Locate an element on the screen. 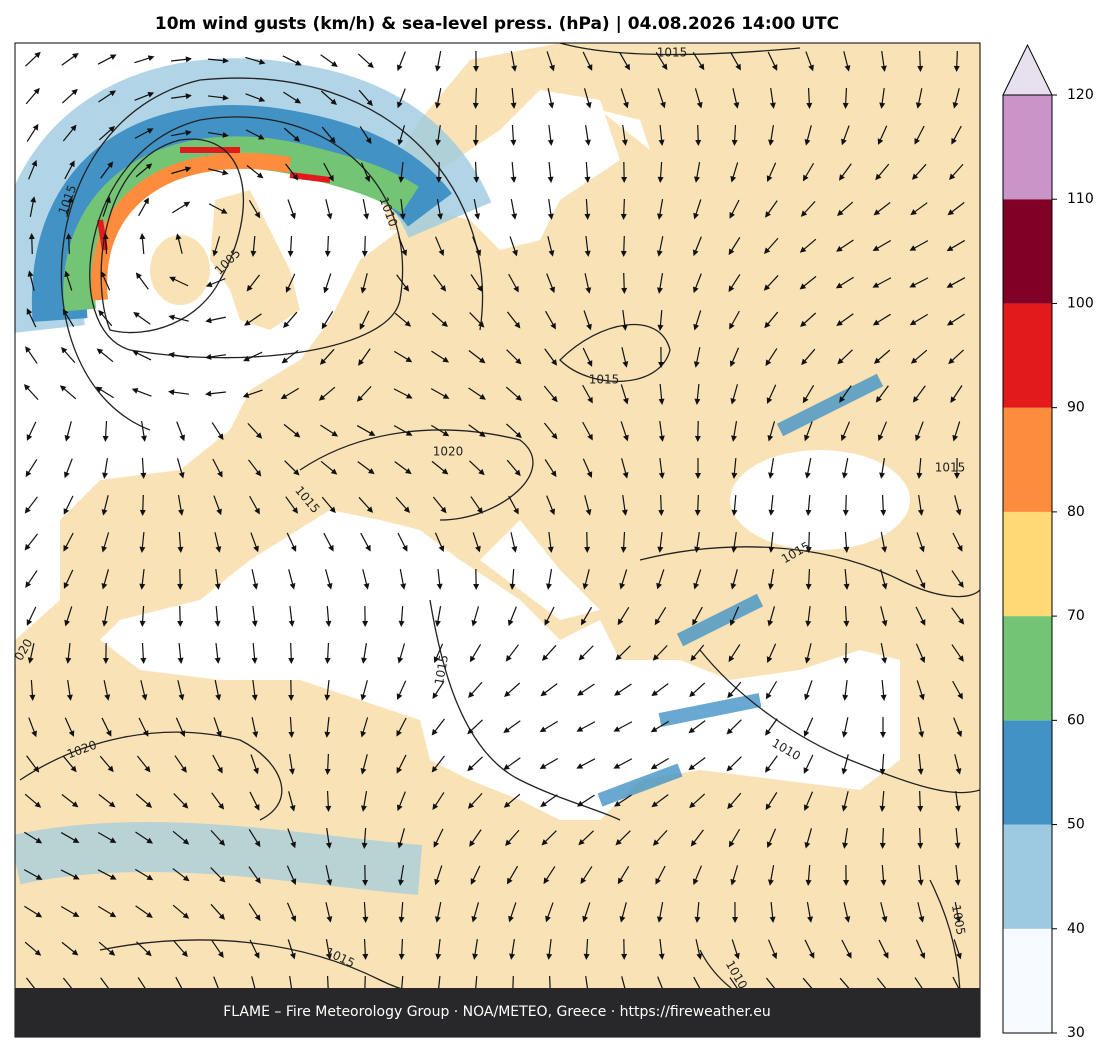  isobar-label: 1020 is located at coordinates (448, 452).